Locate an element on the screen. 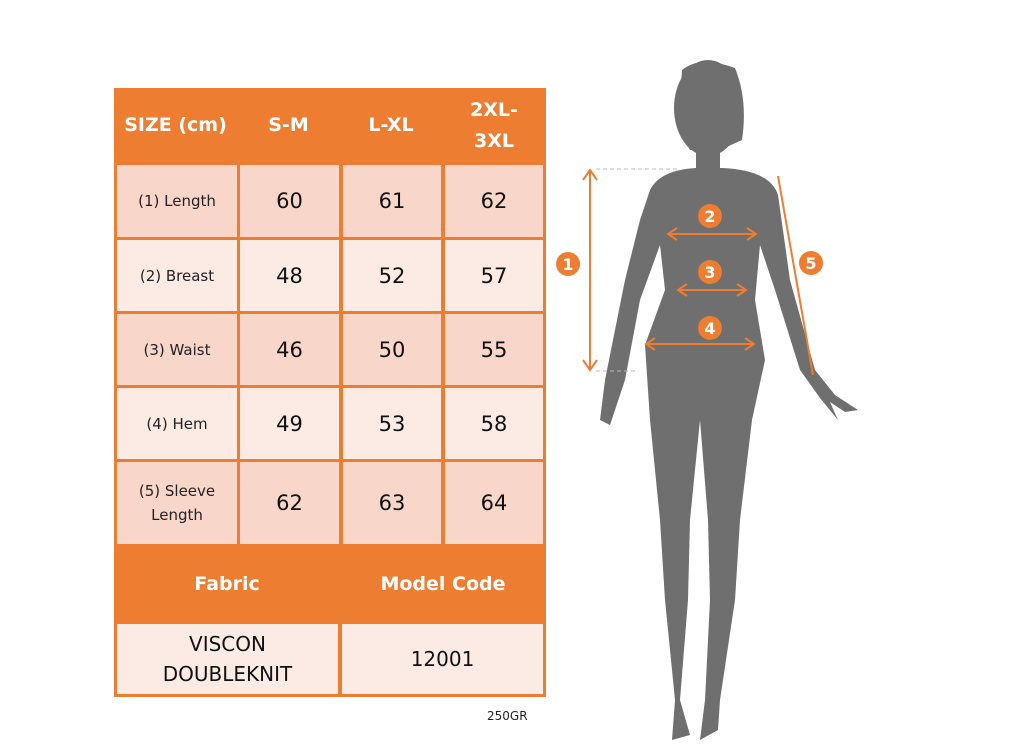 The width and height of the screenshot is (1024, 749). row-label: (5) Sleeve Length is located at coordinates (177, 503).